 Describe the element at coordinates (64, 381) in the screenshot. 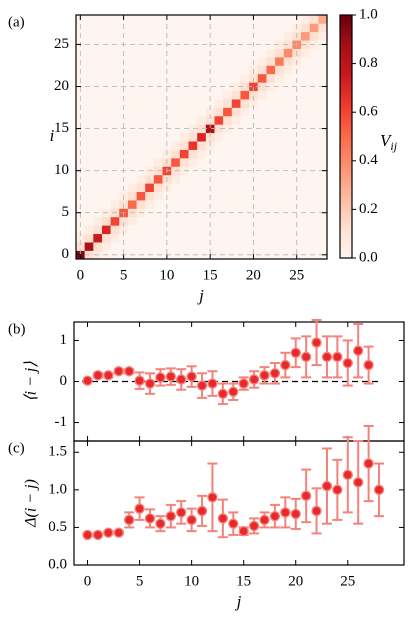

I see `y-tick-label: 0` at that location.